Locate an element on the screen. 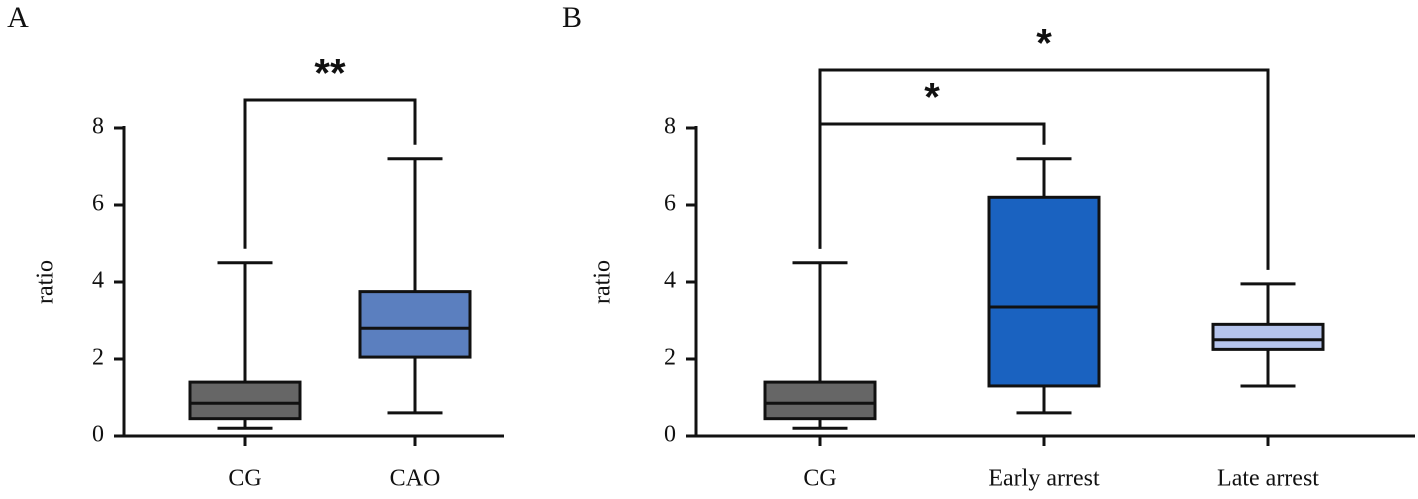 Image resolution: width=1418 pixels, height=499 pixels. panel-label: A is located at coordinates (18, 17).